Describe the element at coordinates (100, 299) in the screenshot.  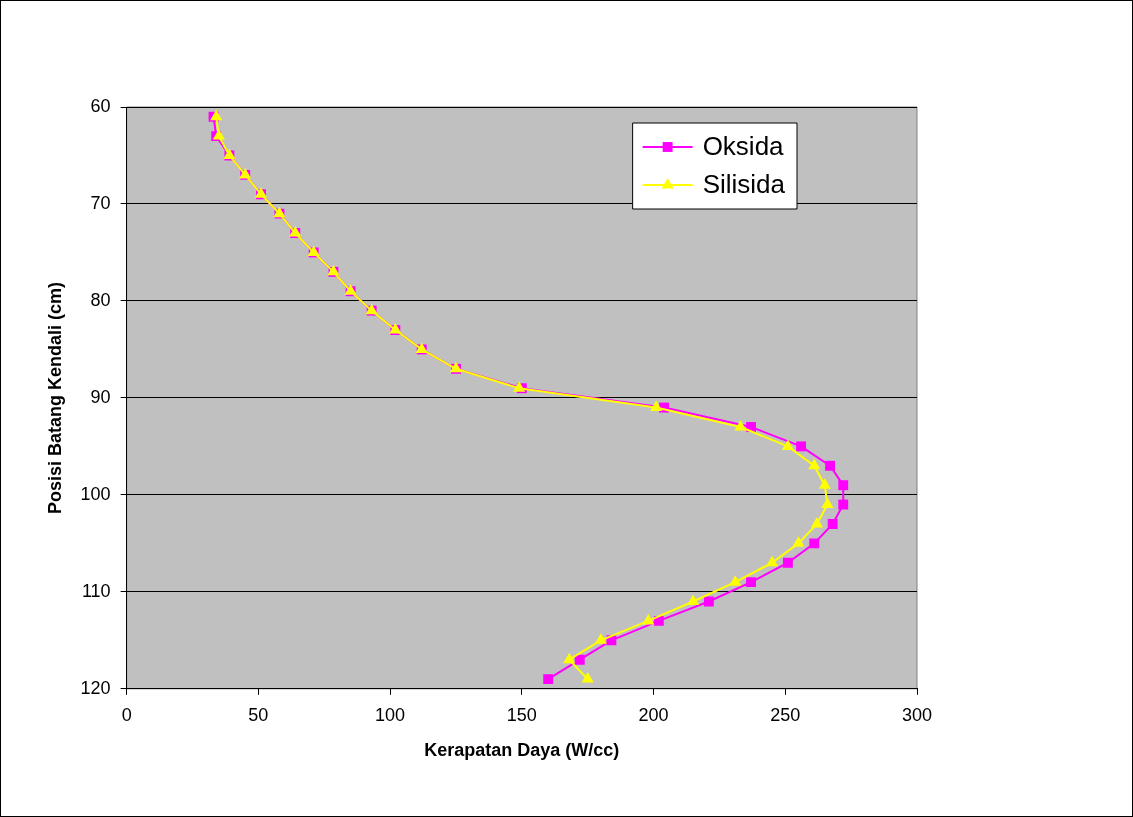
I see `y-tick-label: 80` at that location.